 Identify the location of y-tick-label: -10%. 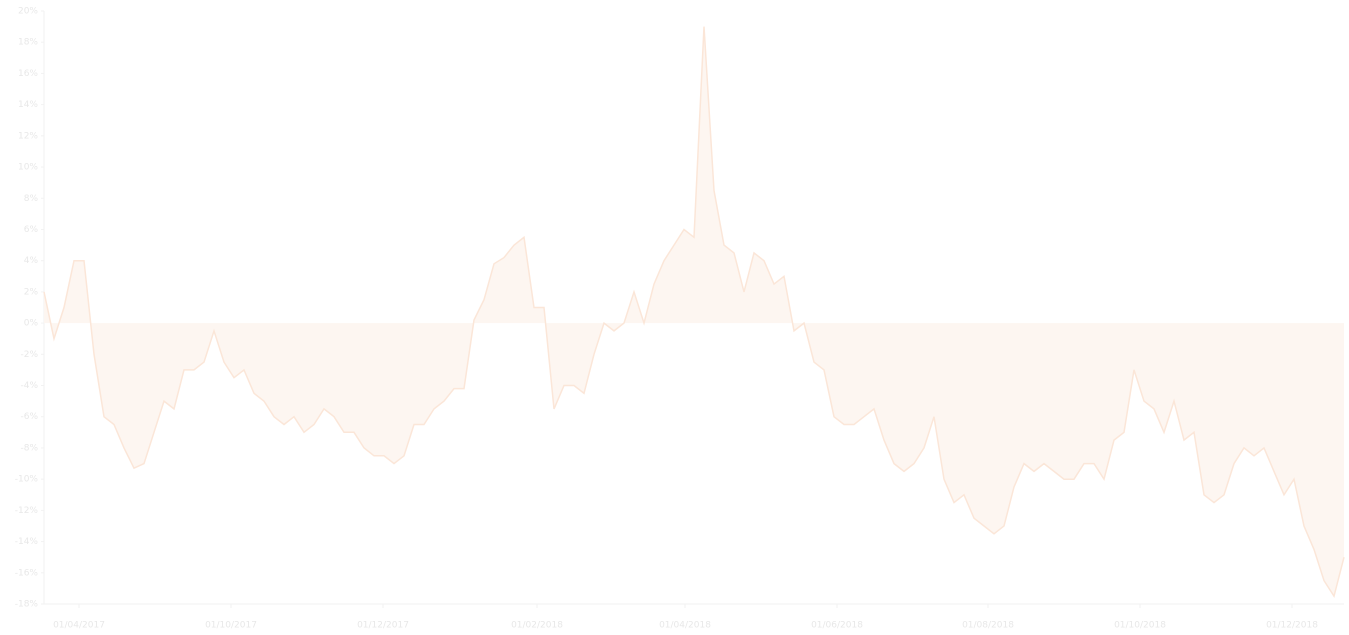
(27, 480).